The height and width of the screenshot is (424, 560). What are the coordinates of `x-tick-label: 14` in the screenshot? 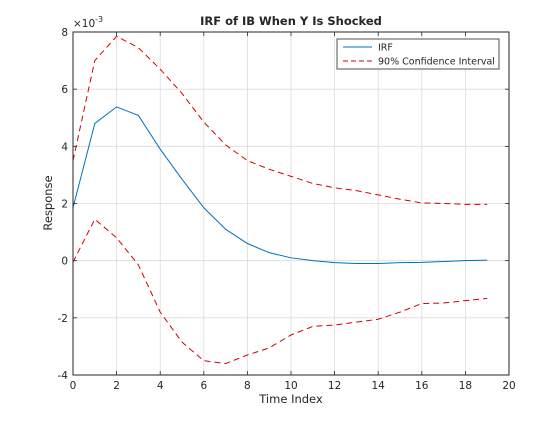 It's located at (379, 386).